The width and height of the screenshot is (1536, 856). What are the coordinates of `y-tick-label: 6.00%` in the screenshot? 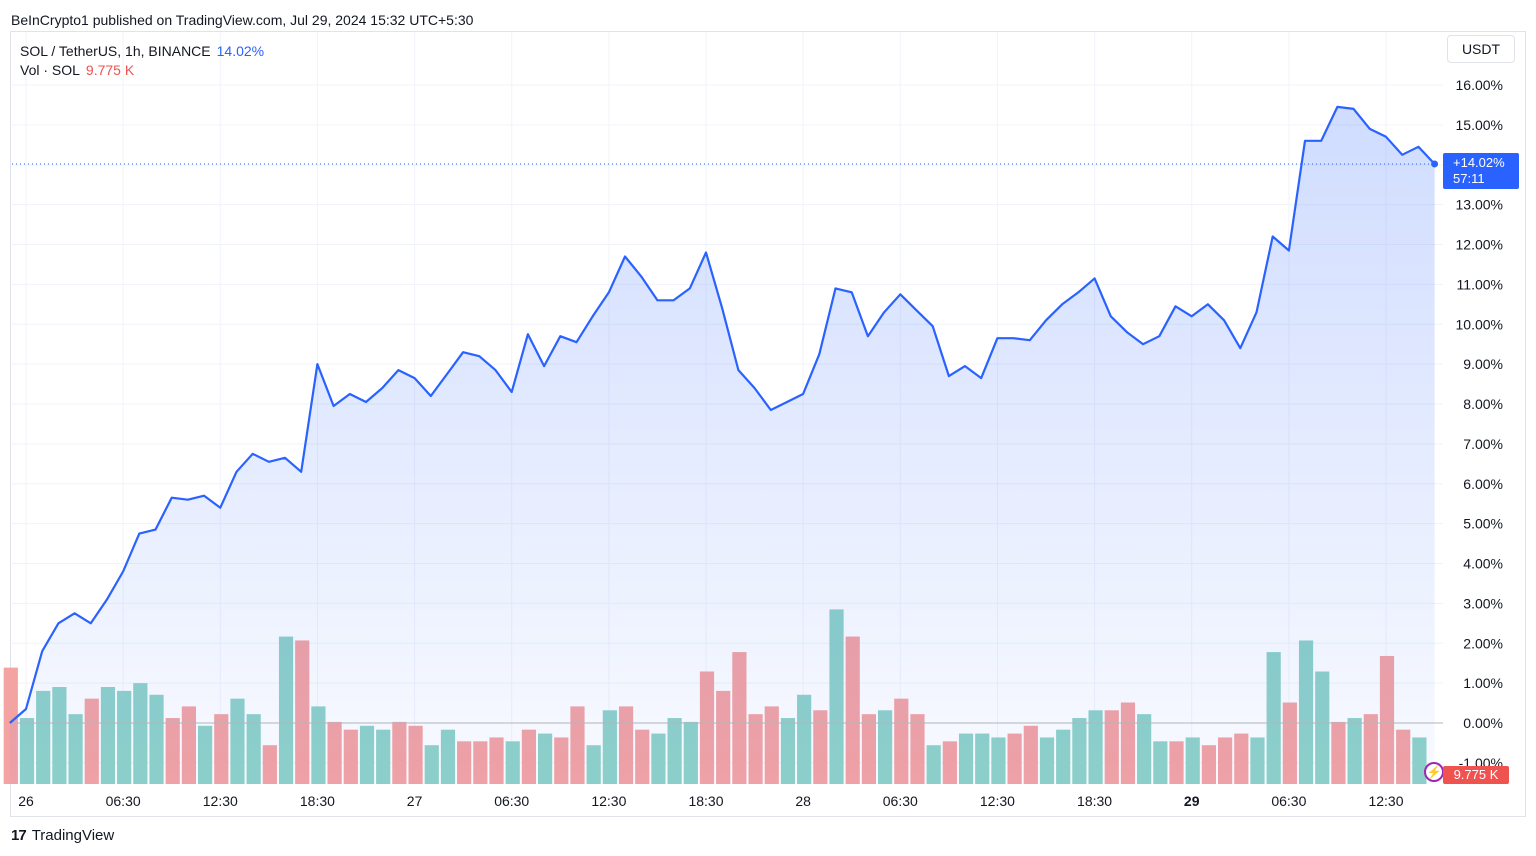 It's located at (1483, 484).